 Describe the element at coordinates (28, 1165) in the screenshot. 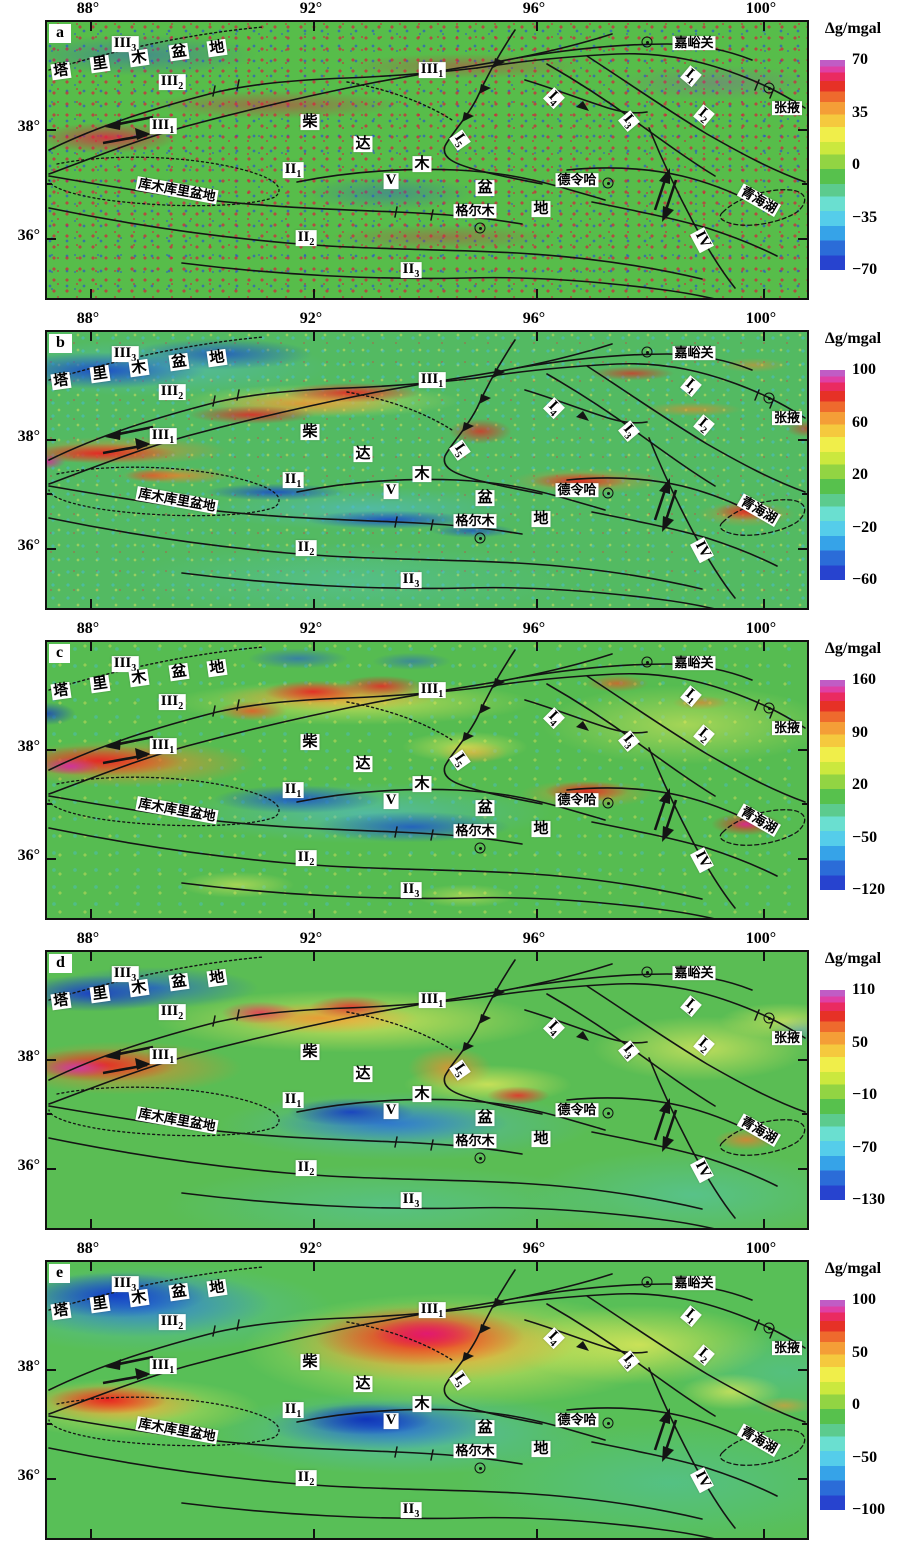

I see `latitude-tick-label: 36°` at that location.